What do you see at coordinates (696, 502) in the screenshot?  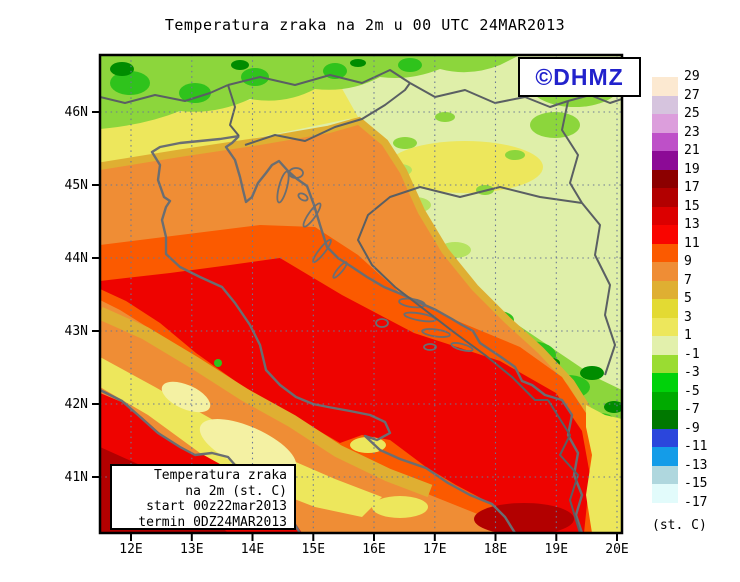 I see `legend-label: -17` at bounding box center [696, 502].